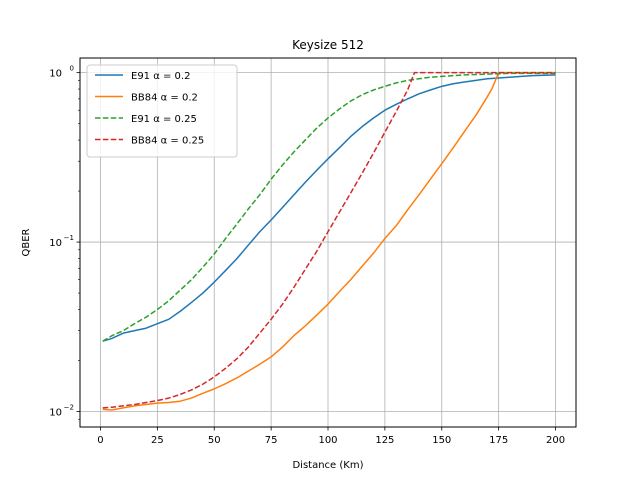 The image size is (640, 480). I want to click on y-tick-exponent: −2, so click(69, 407).